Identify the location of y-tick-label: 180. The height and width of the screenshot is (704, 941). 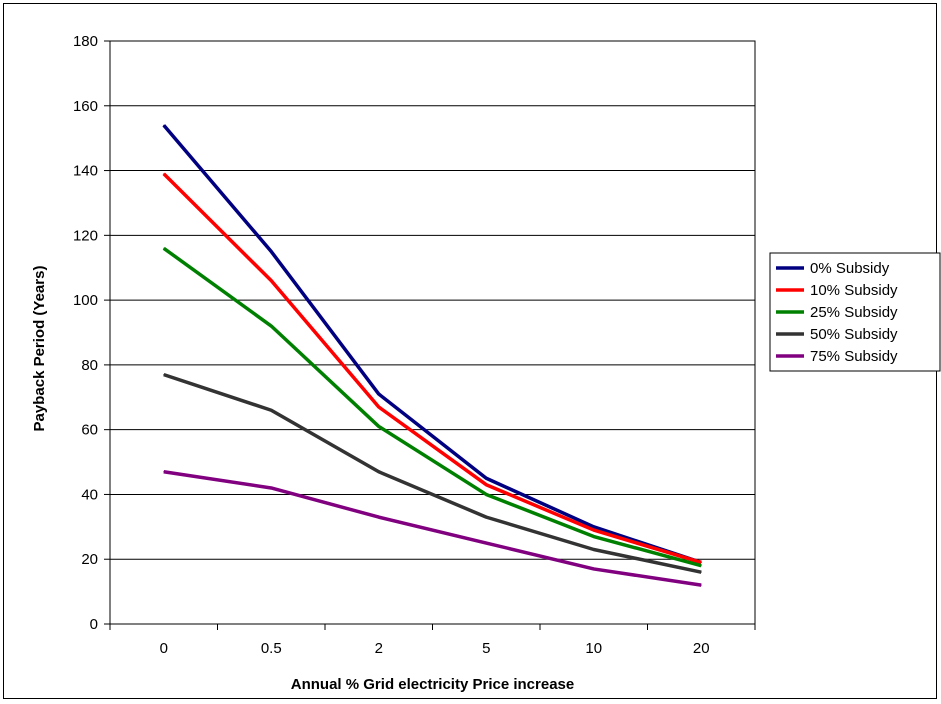
(85, 41).